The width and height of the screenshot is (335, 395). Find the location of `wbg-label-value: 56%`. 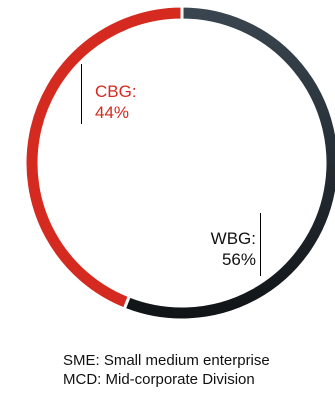

wbg-label-value: 56% is located at coordinates (238, 259).